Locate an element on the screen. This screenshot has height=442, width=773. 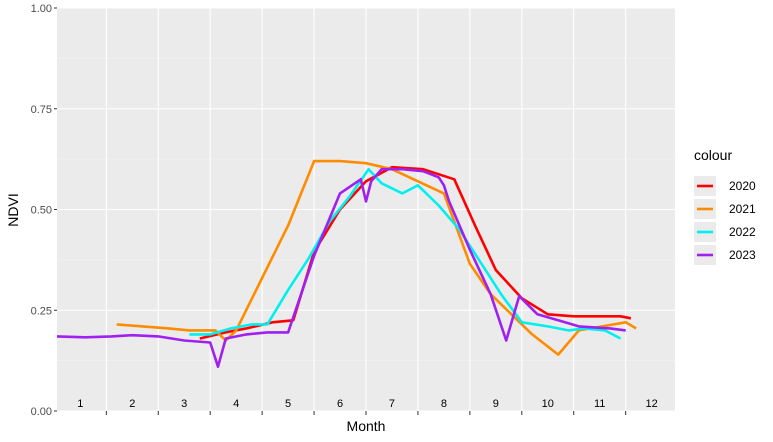
month-label: 5 is located at coordinates (288, 404).